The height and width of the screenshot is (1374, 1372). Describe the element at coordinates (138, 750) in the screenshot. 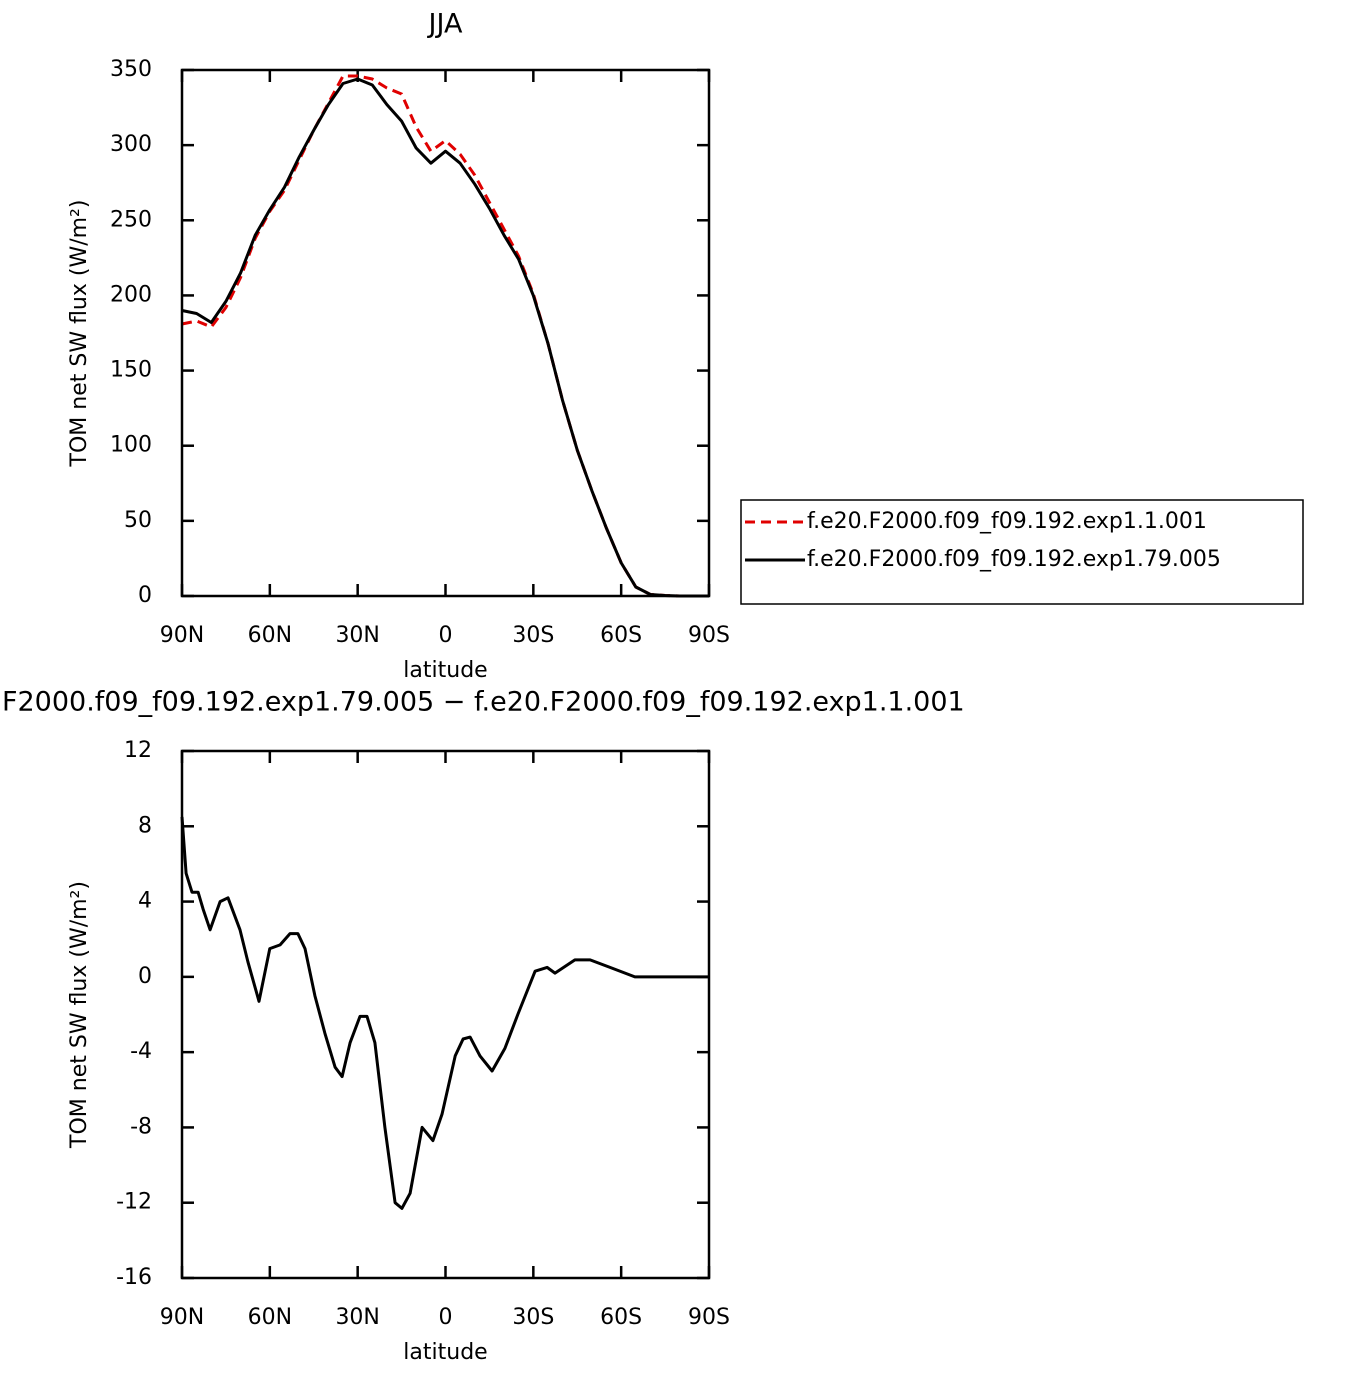

I see `y-tick-label: 12` at that location.